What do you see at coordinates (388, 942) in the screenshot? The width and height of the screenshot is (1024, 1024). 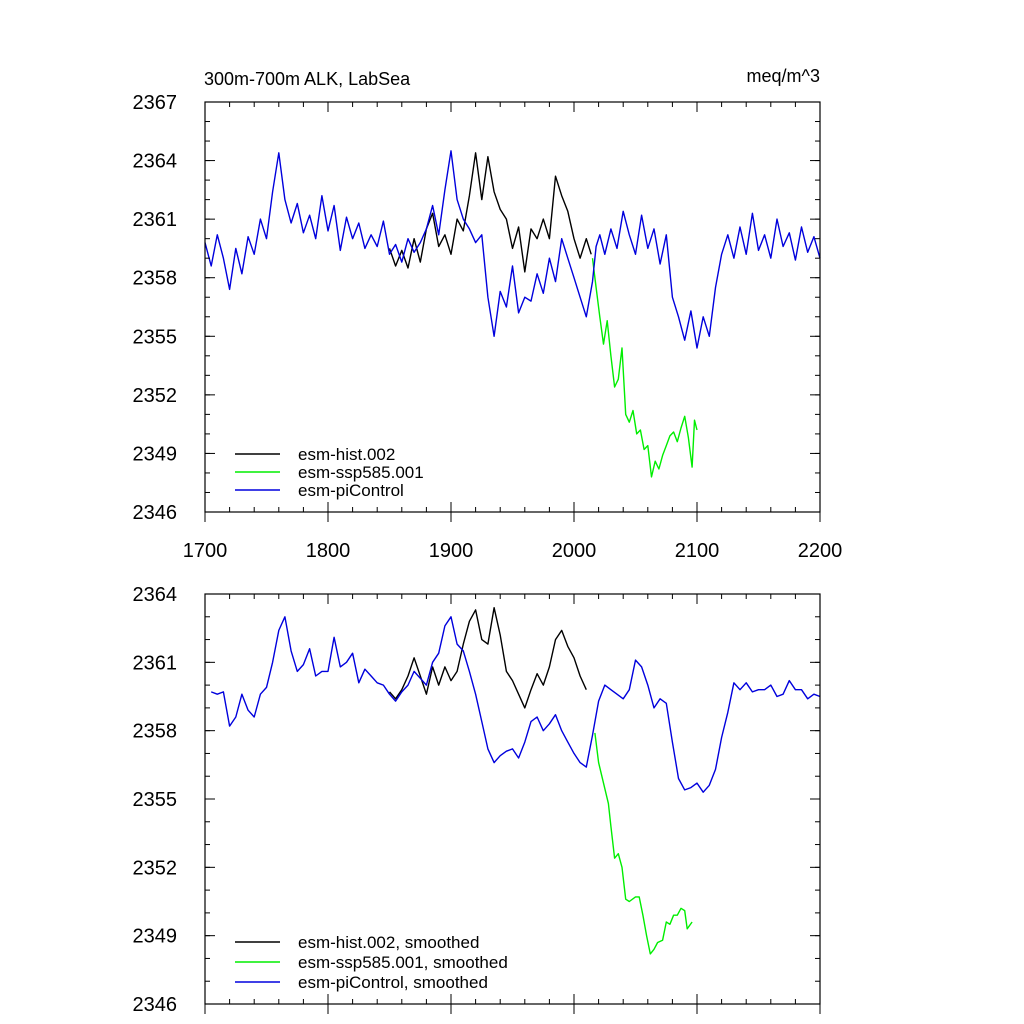 I see `legend-label: esm-hist.002, smoothed` at bounding box center [388, 942].